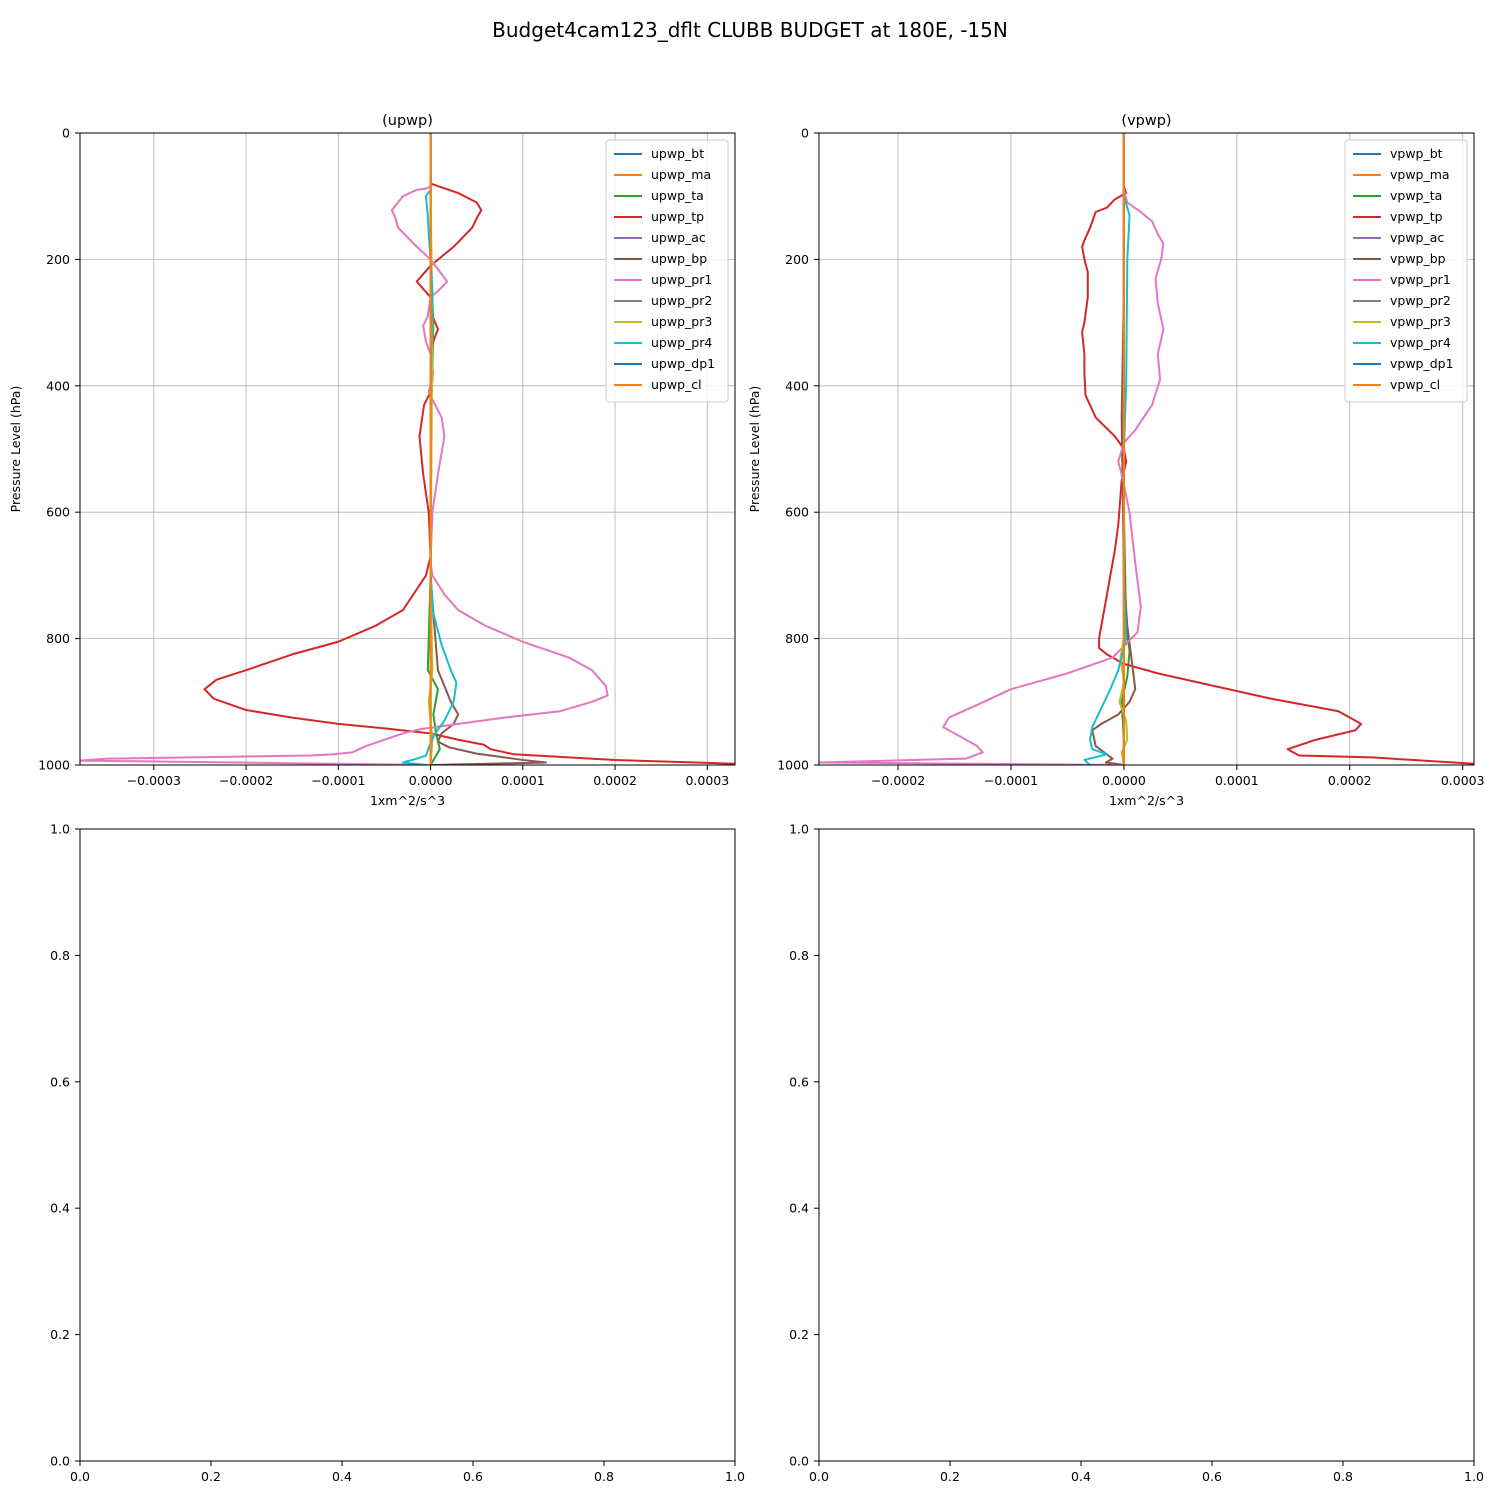 This screenshot has height=1500, width=1500. I want to click on series-line-upwp_pr4, so click(429, 449).